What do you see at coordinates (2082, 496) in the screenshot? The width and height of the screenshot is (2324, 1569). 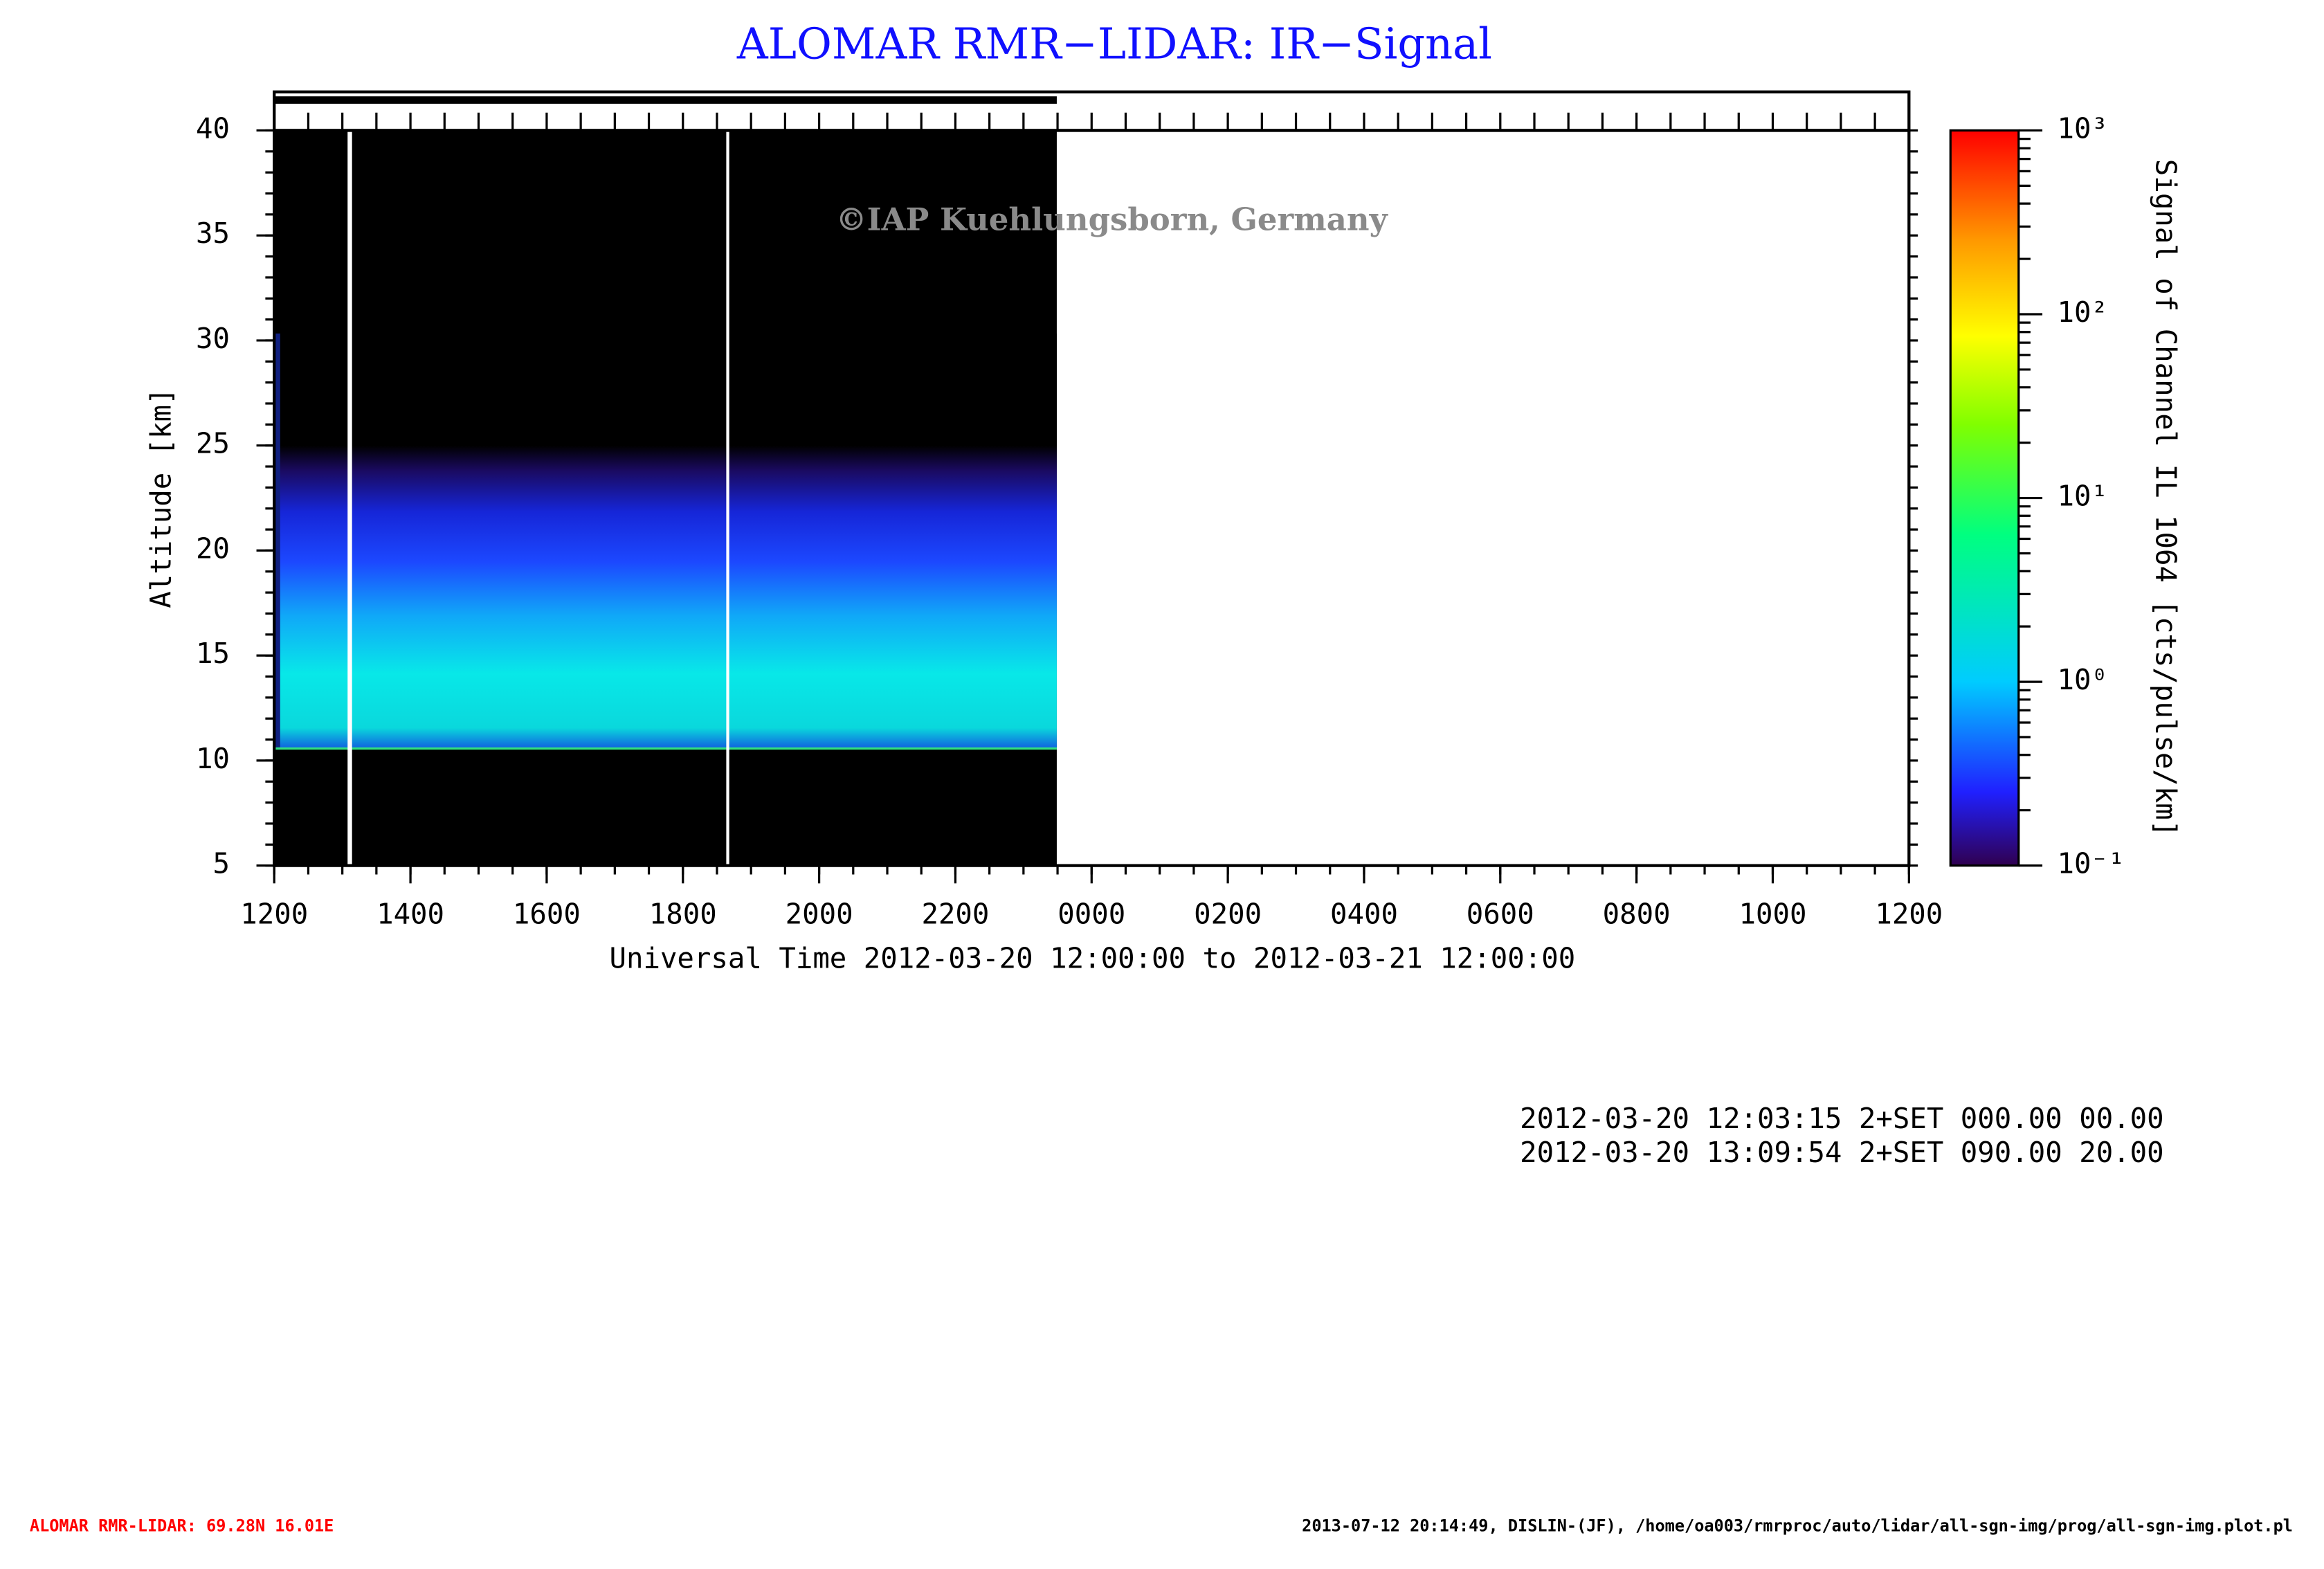 I see `colorbar-tick-label: 10¹` at bounding box center [2082, 496].